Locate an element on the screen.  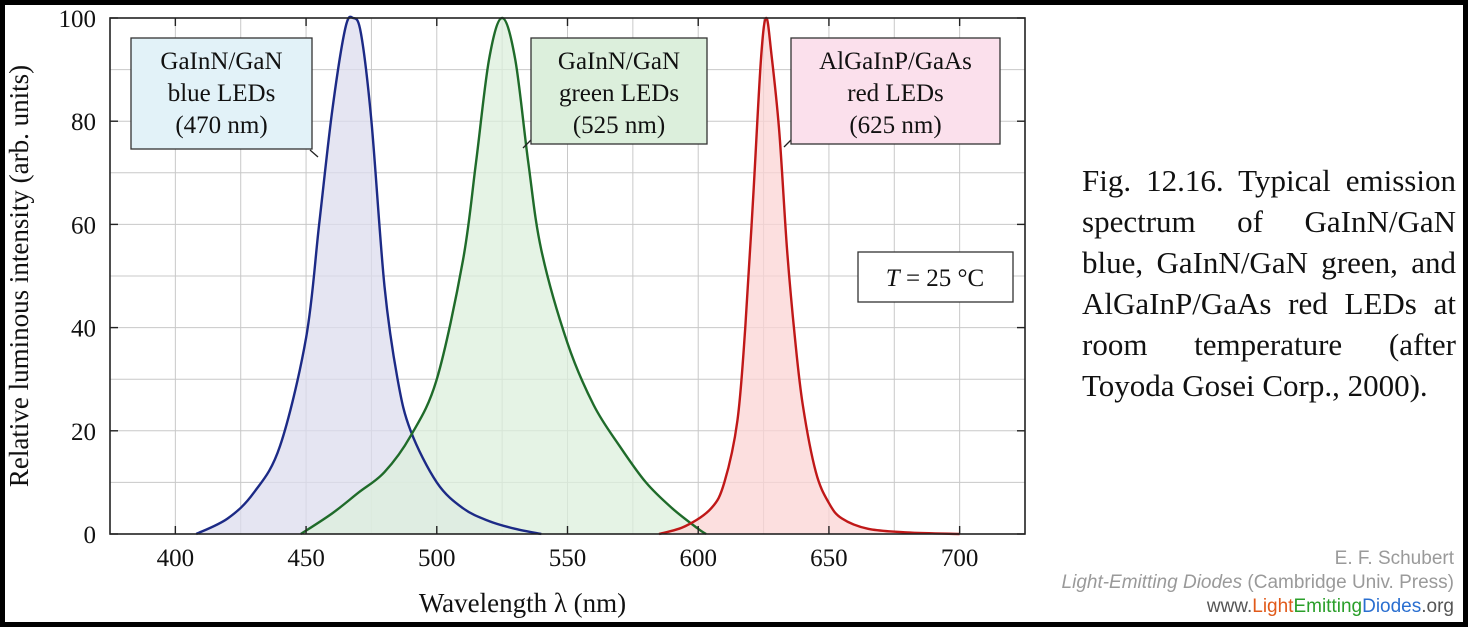
temperature-box is located at coordinates (935, 277).